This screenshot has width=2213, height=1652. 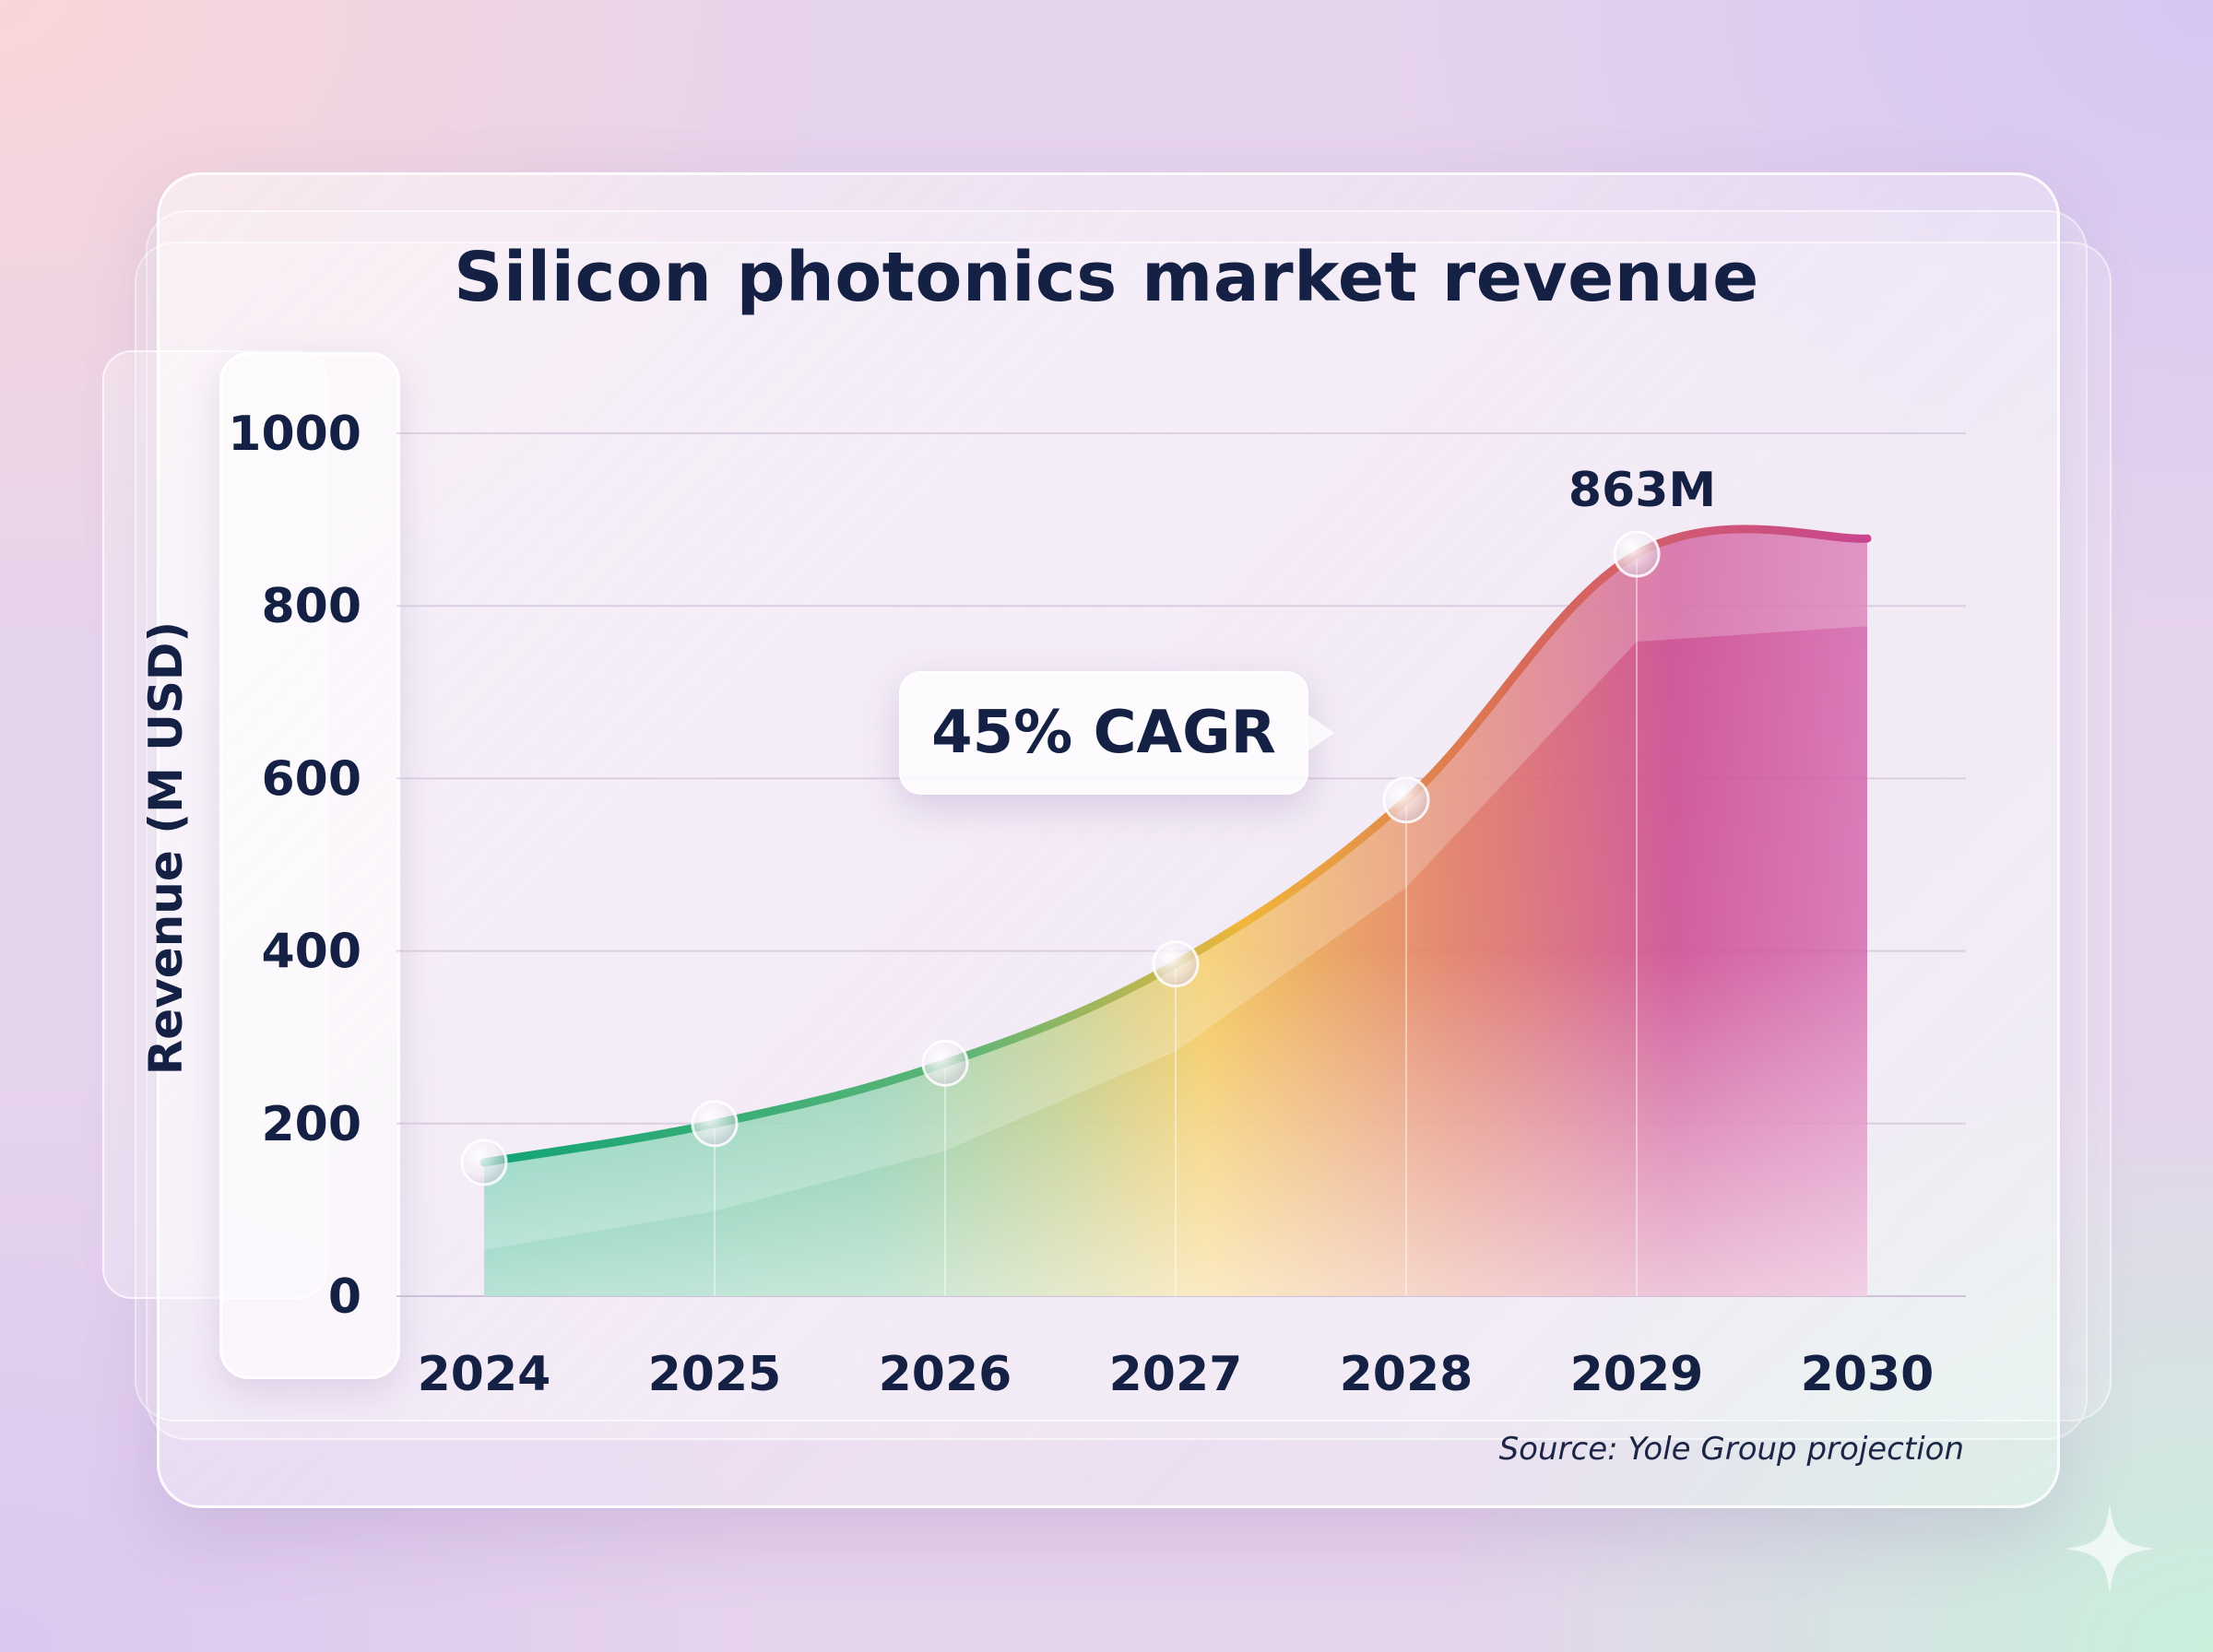 I want to click on x-tick-label: 2029, so click(x=1637, y=1374).